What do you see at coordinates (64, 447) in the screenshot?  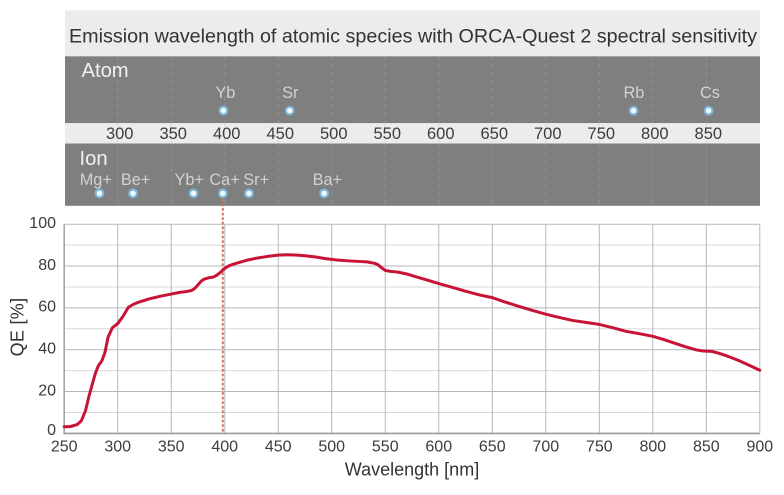 I see `svg-text: 250` at bounding box center [64, 447].